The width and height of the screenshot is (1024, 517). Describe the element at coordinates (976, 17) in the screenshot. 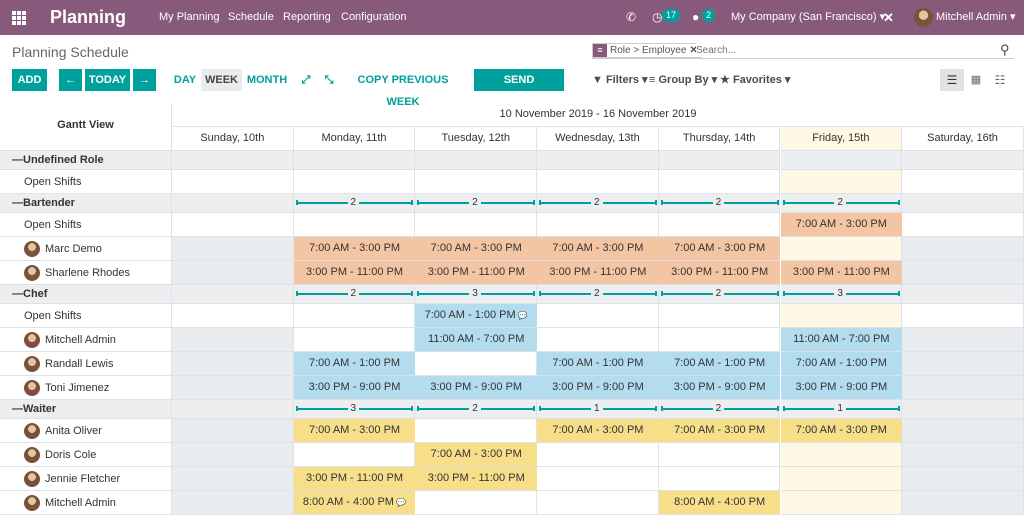

I see `user-menu: Mitchell Admin ▾` at that location.